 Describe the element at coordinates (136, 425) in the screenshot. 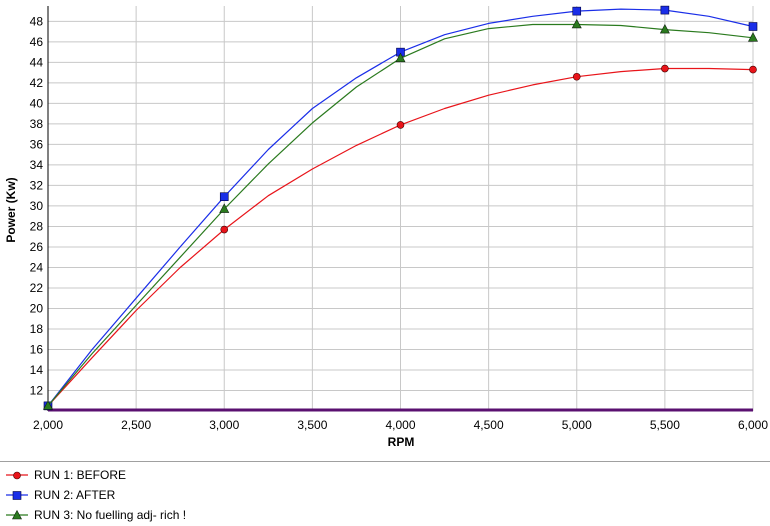

I see `x-tick-label: 2,500` at that location.